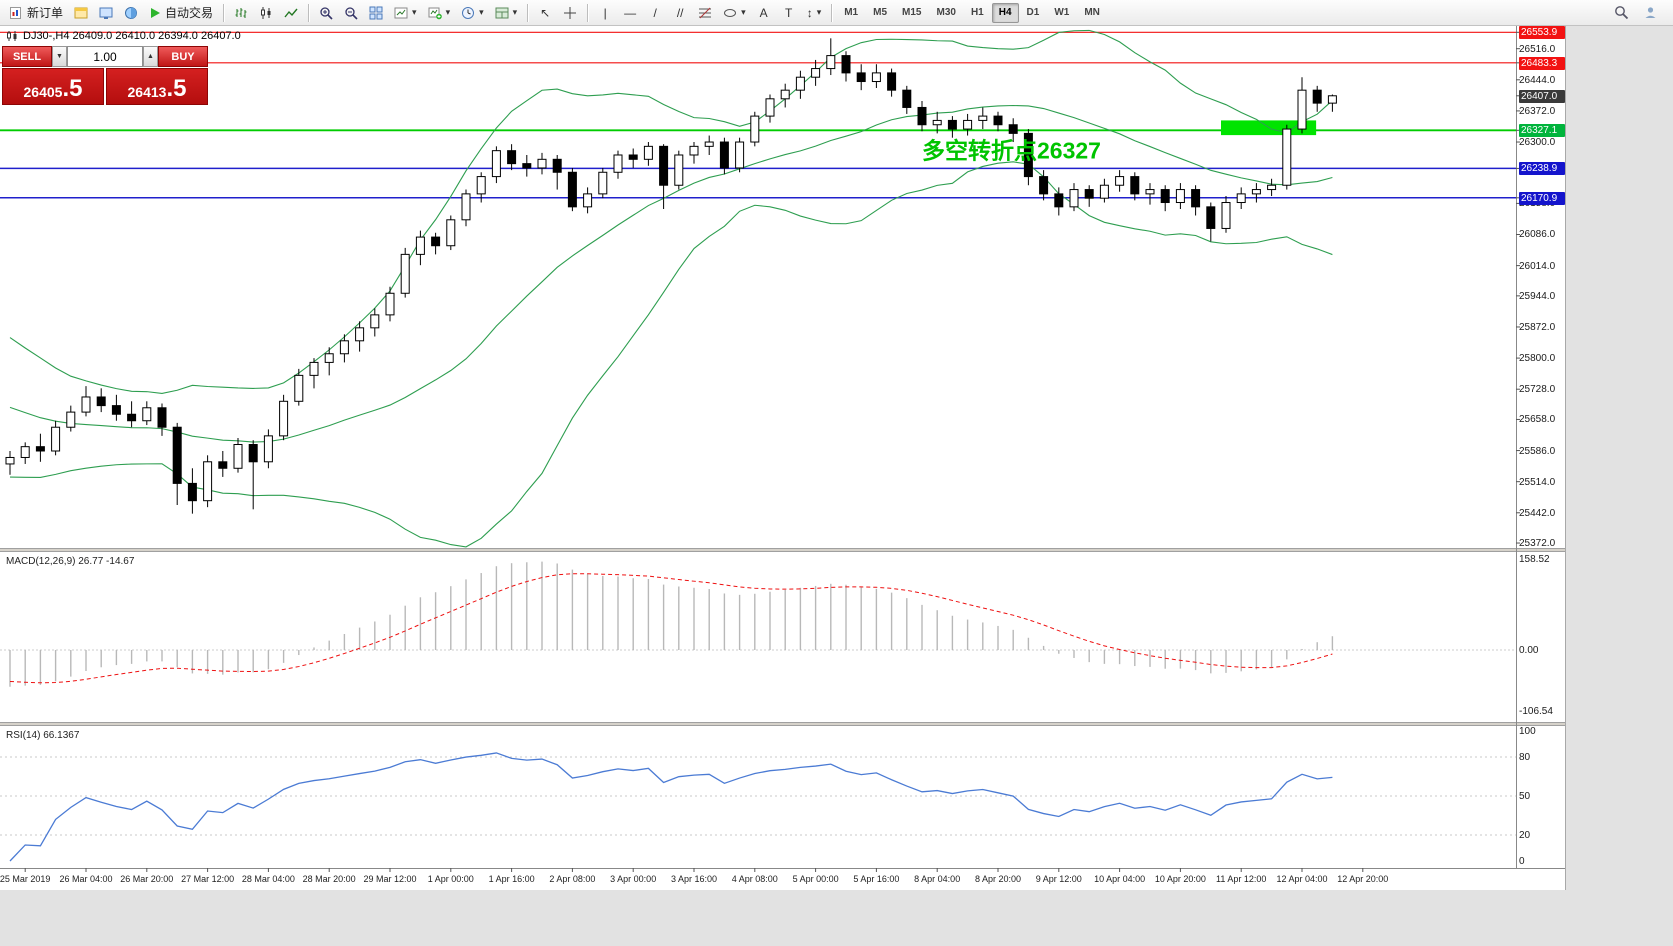  I want to click on sell-button: SELL, so click(27, 56).